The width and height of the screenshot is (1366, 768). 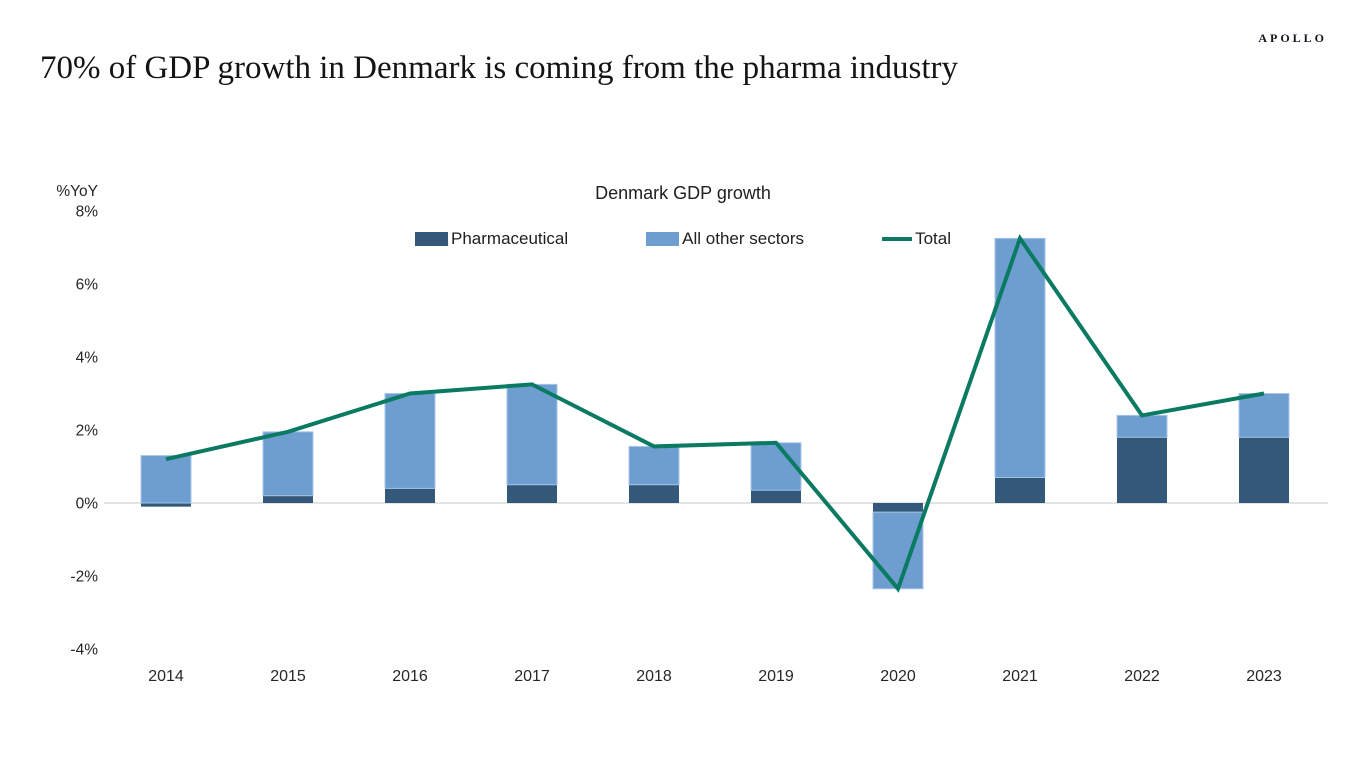 I want to click on bar-segment-all-other-sectors-2015, so click(x=288, y=464).